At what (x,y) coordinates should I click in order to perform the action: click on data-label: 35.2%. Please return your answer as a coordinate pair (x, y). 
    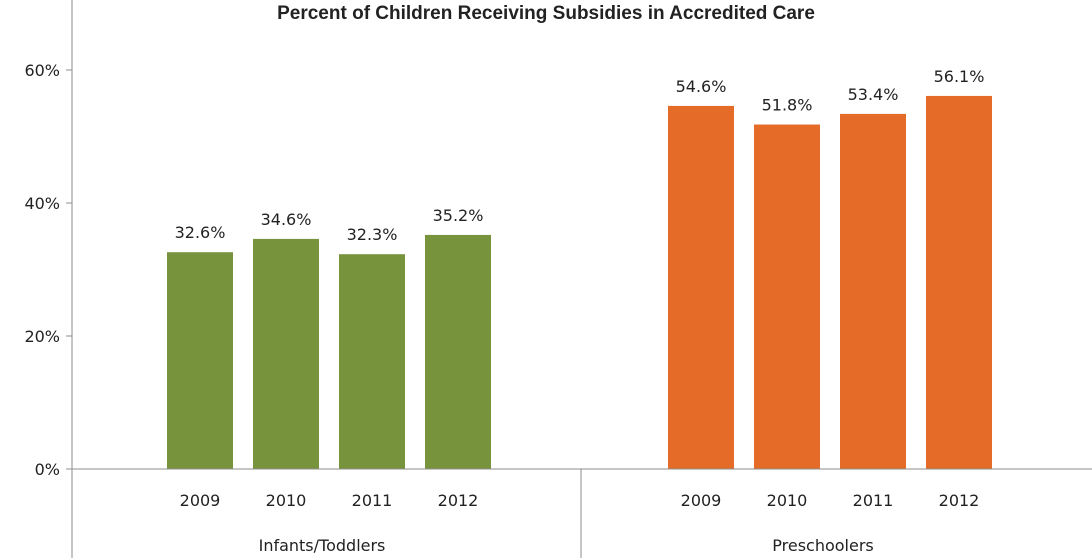
    Looking at the image, I should click on (458, 215).